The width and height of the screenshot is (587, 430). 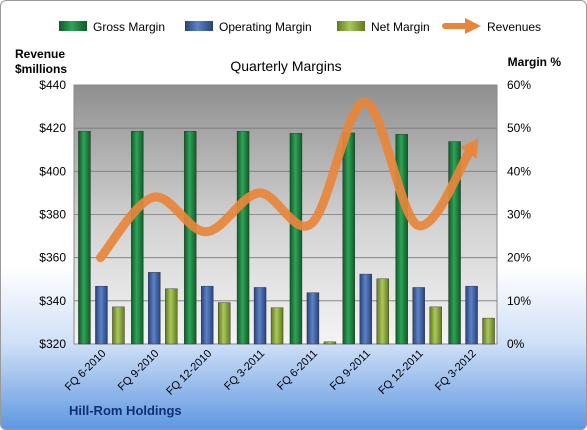 I want to click on right-axis-ticks: 0% 10% 20% 30% 40% 50% 60%, so click(x=519, y=214).